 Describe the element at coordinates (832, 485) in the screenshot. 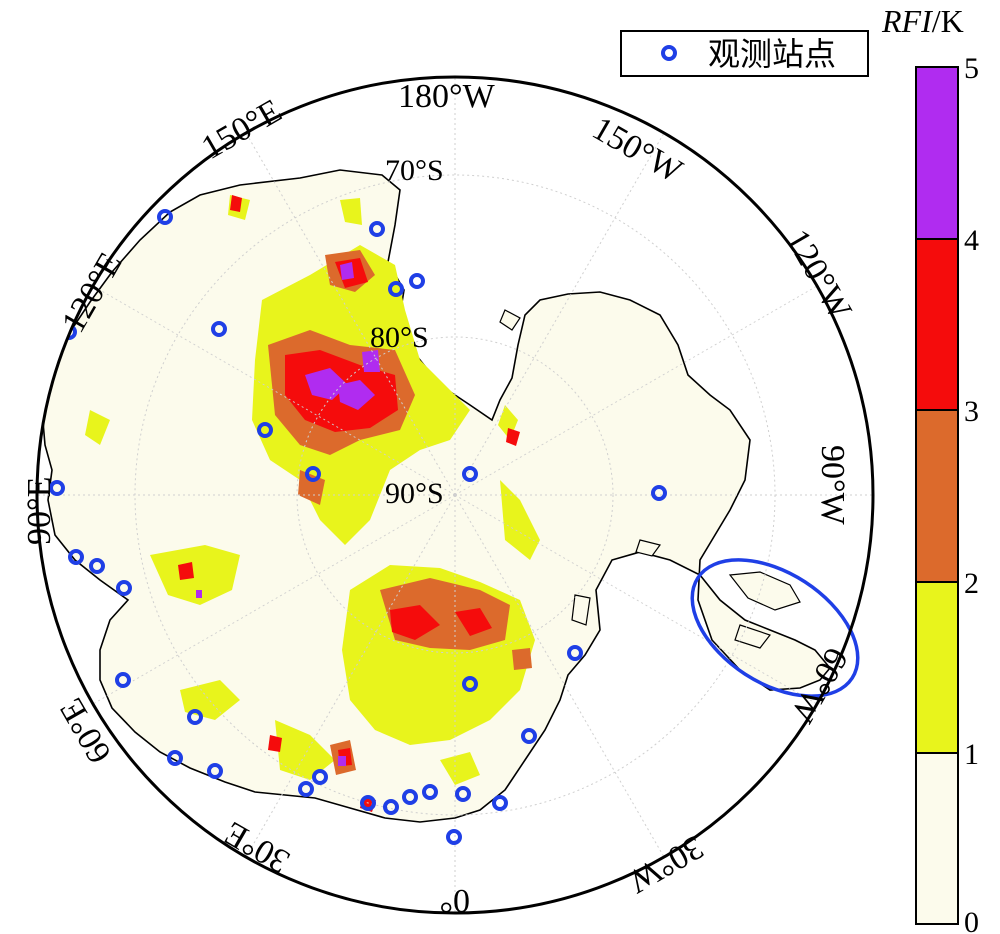

I see `lon-label-90w: 90°W` at that location.